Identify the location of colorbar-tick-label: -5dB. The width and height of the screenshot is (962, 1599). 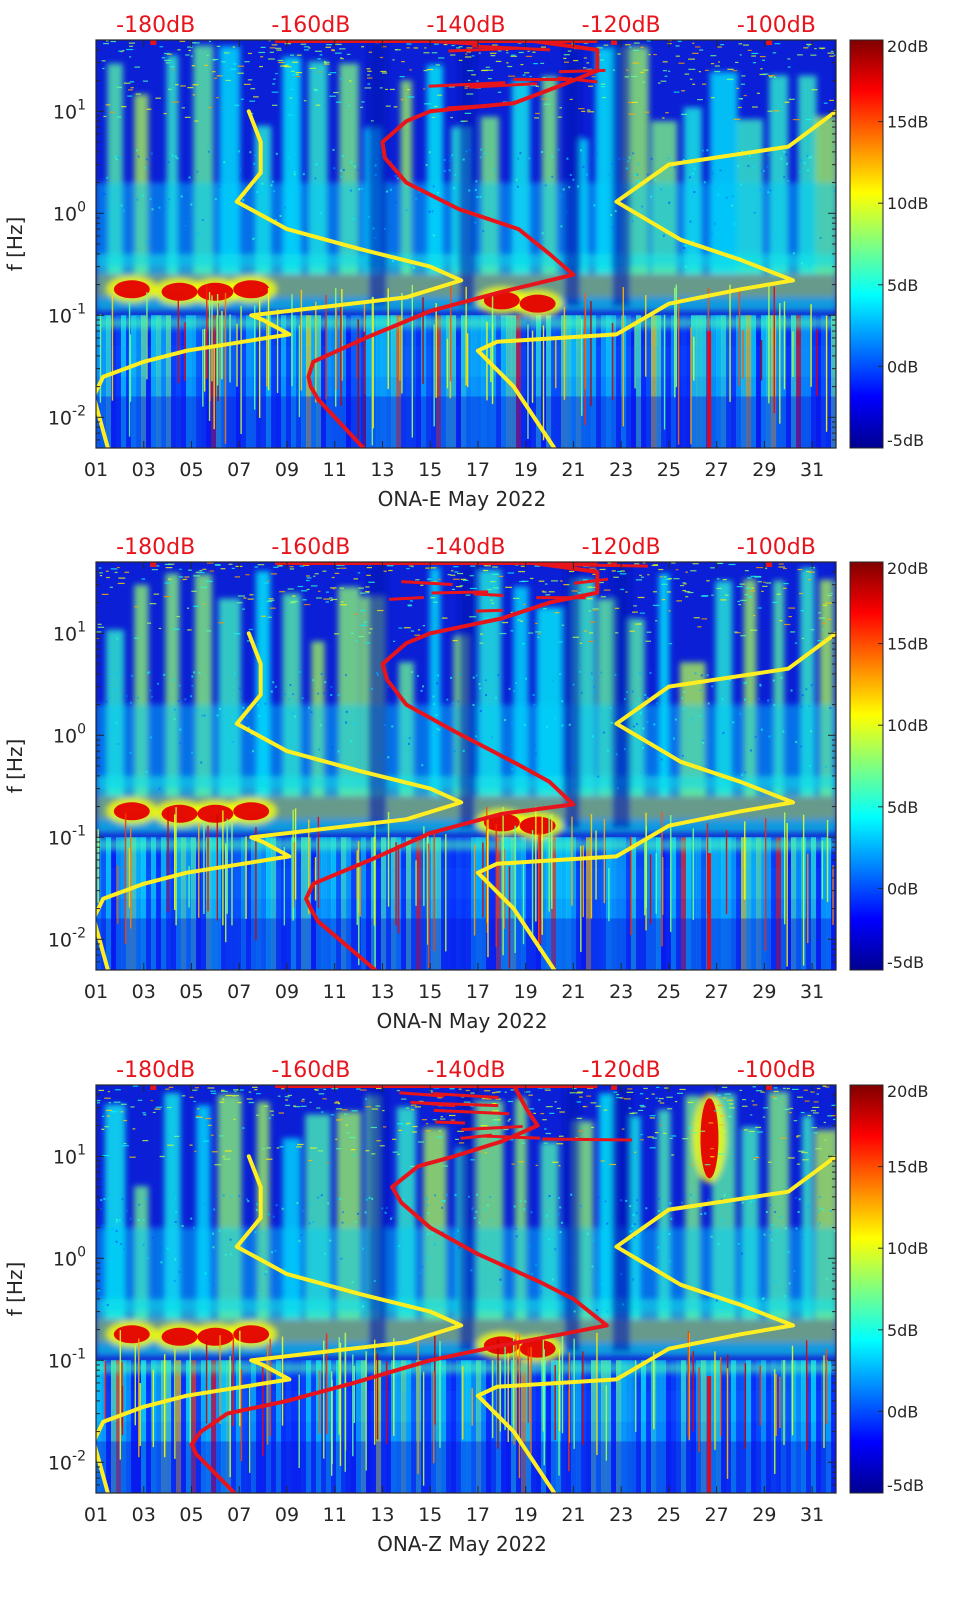
(905, 962).